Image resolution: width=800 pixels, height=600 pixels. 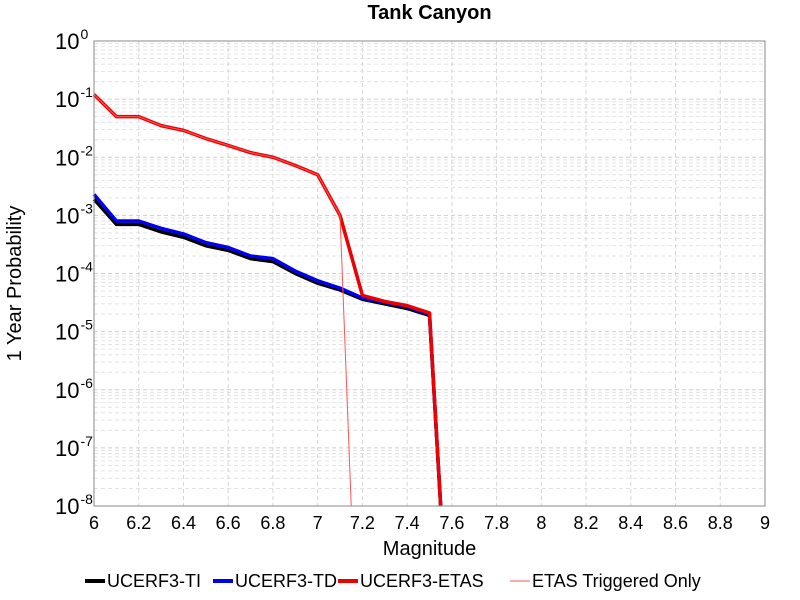 I want to click on y-tick-label: 10⁻⁶, so click(x=74, y=389).